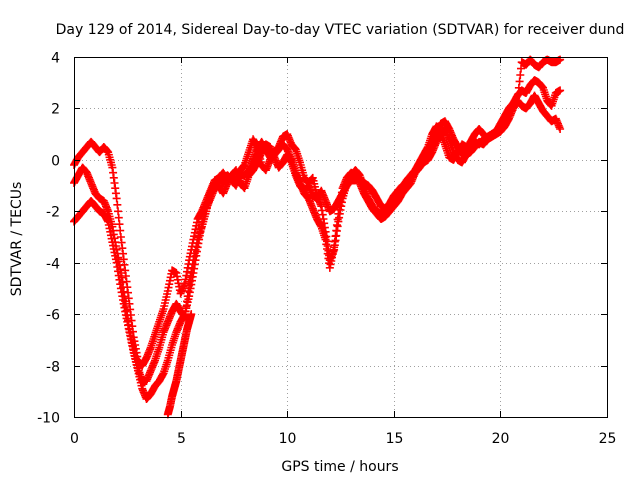 This screenshot has width=640, height=480. What do you see at coordinates (53, 265) in the screenshot?
I see `y-tick-label: -4` at bounding box center [53, 265].